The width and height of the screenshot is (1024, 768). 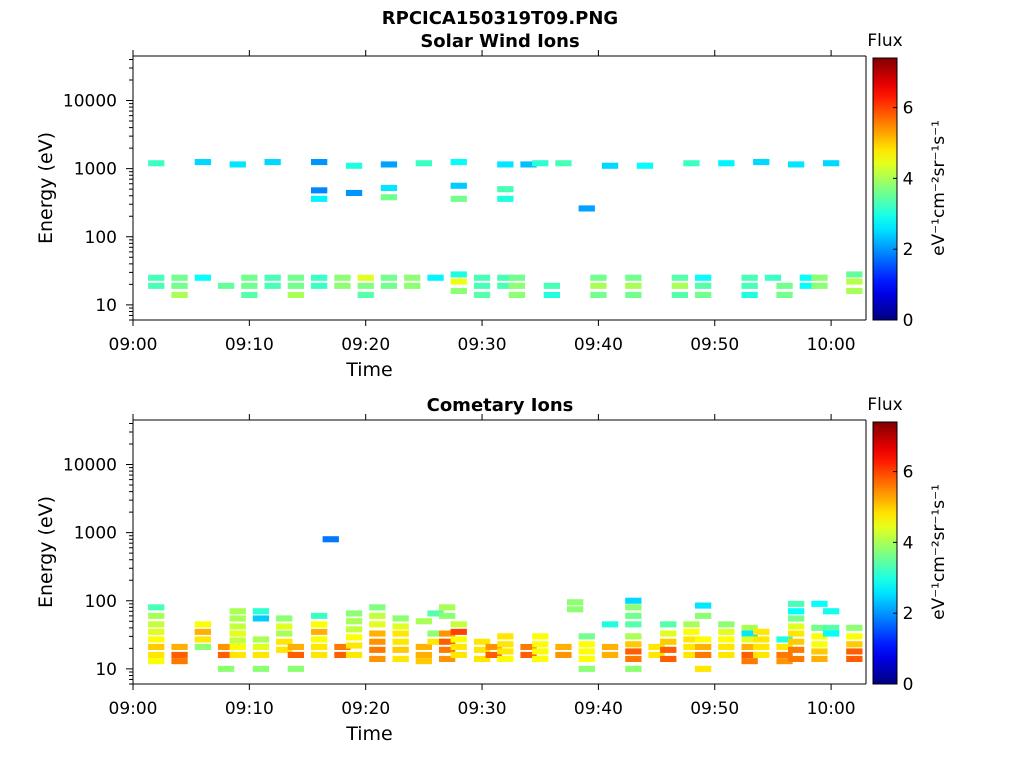 What do you see at coordinates (101, 602) in the screenshot?
I see `y-tick-label: 100` at bounding box center [101, 602].